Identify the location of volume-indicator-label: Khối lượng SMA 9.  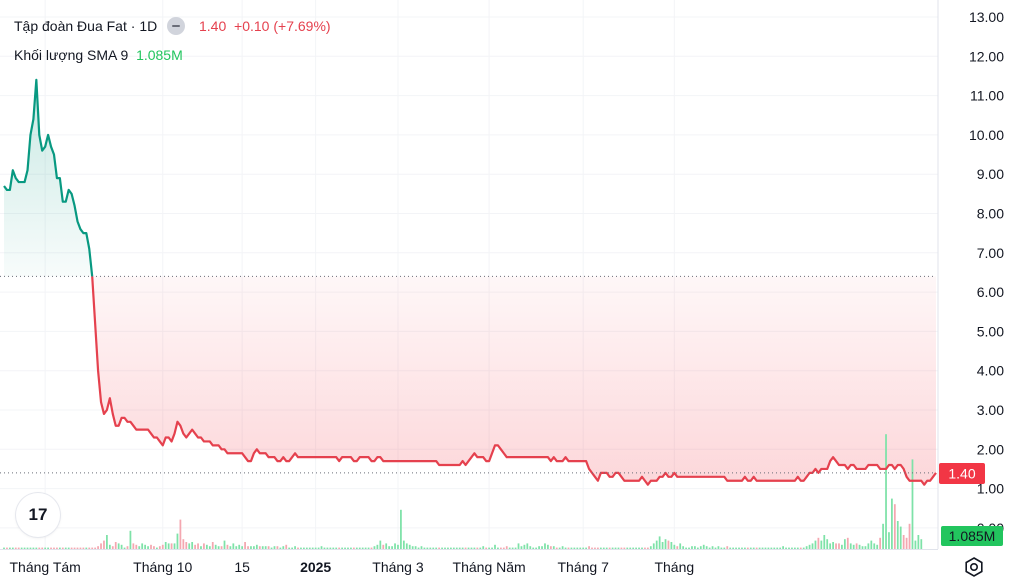
(71, 55).